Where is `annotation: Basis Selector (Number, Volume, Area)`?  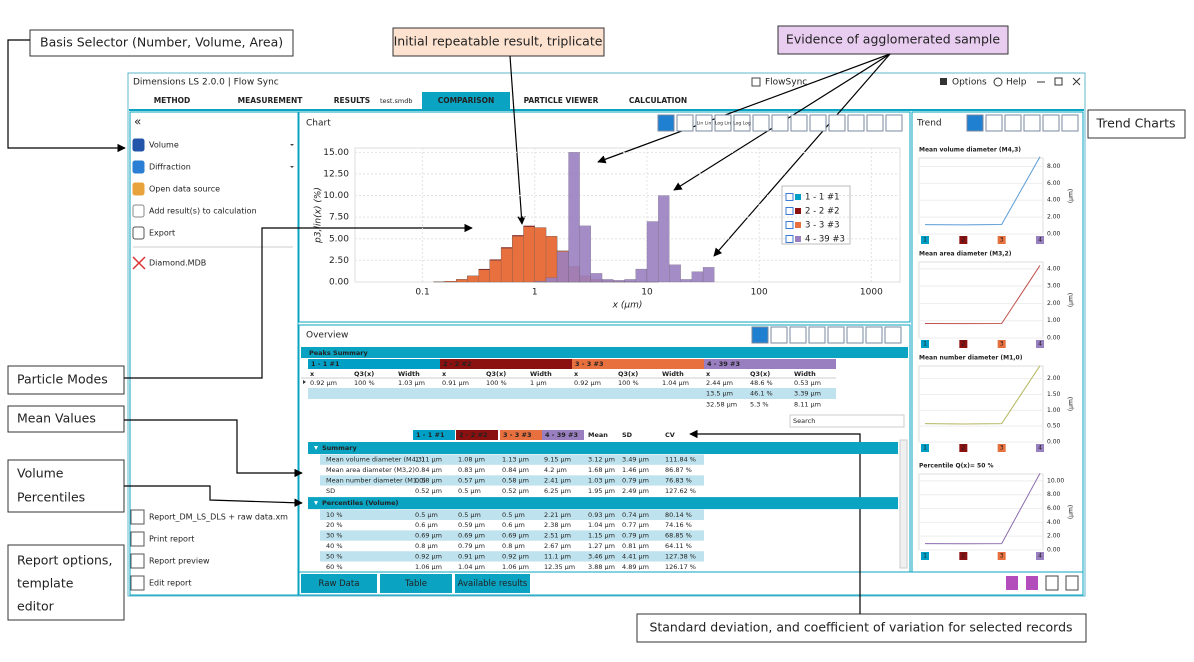
annotation: Basis Selector (Number, Volume, Area) is located at coordinates (161, 42).